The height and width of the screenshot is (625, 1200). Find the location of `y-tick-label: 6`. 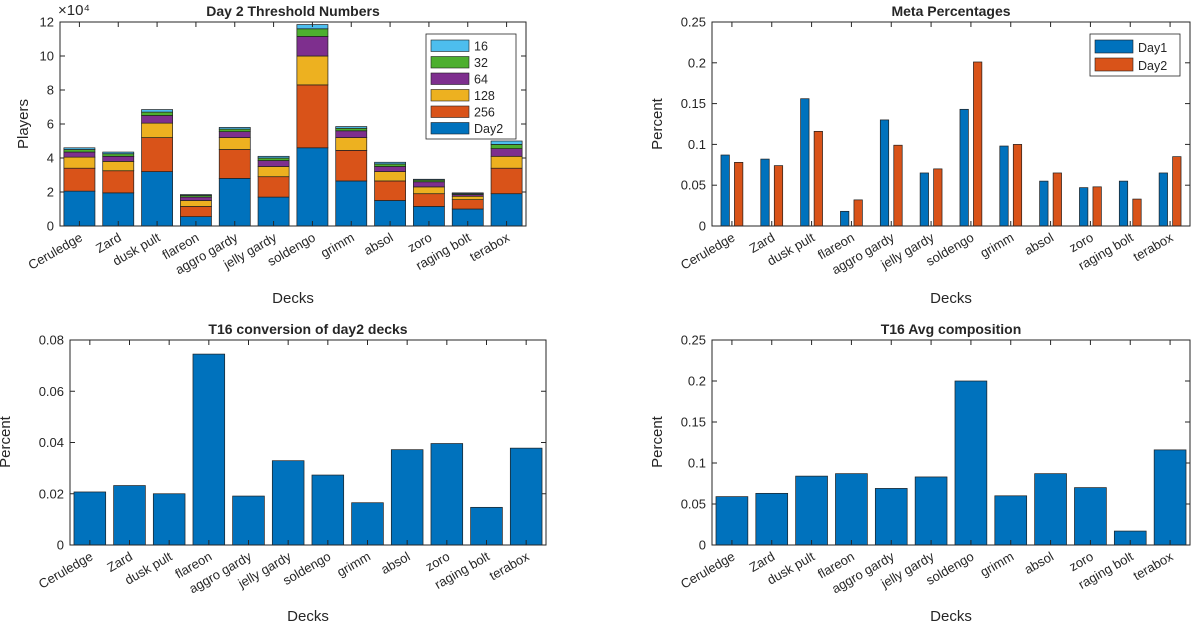

y-tick-label: 6 is located at coordinates (50, 124).